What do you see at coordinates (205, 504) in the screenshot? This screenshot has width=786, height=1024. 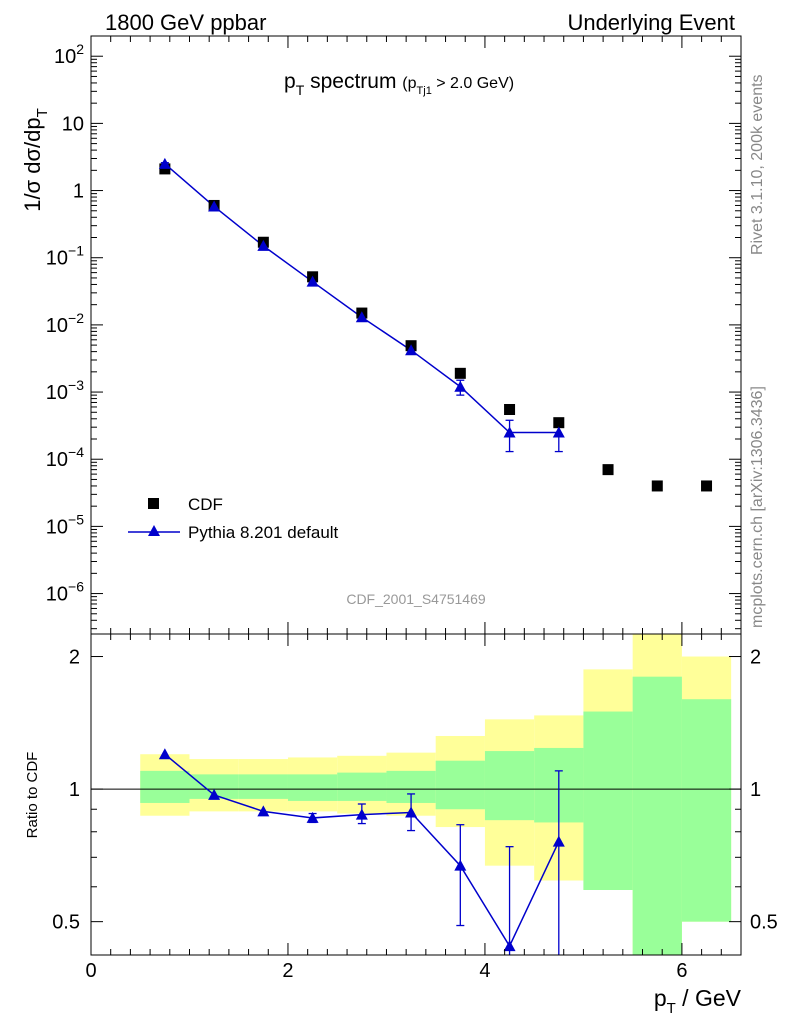 I see `legend-data-label: CDF` at bounding box center [205, 504].